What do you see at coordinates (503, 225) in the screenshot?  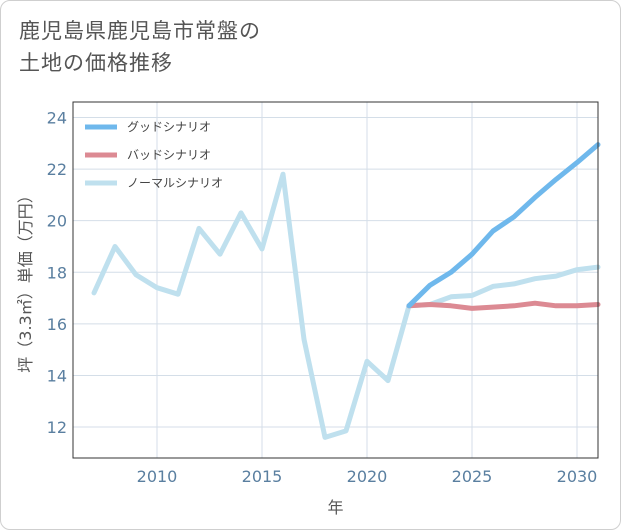 I see `series-line-good` at bounding box center [503, 225].